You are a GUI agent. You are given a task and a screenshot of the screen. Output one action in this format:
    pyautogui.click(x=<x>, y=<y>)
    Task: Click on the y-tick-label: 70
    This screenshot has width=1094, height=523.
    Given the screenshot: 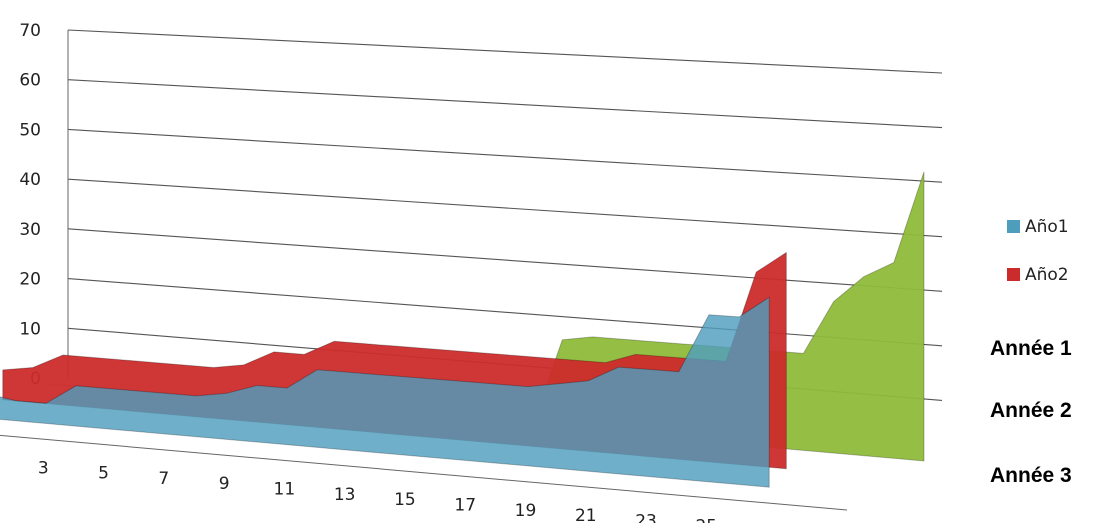 What is the action you would take?
    pyautogui.click(x=30, y=31)
    